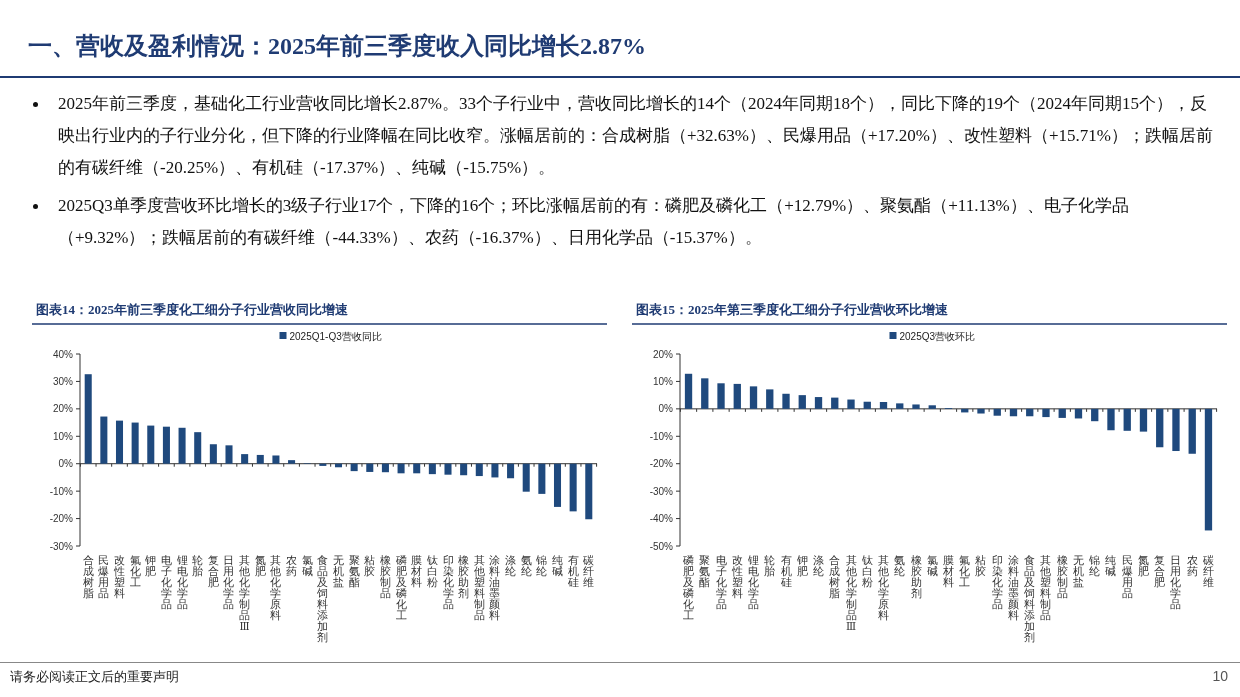  I want to click on x-tick-label: 膜材料, so click(416, 571).